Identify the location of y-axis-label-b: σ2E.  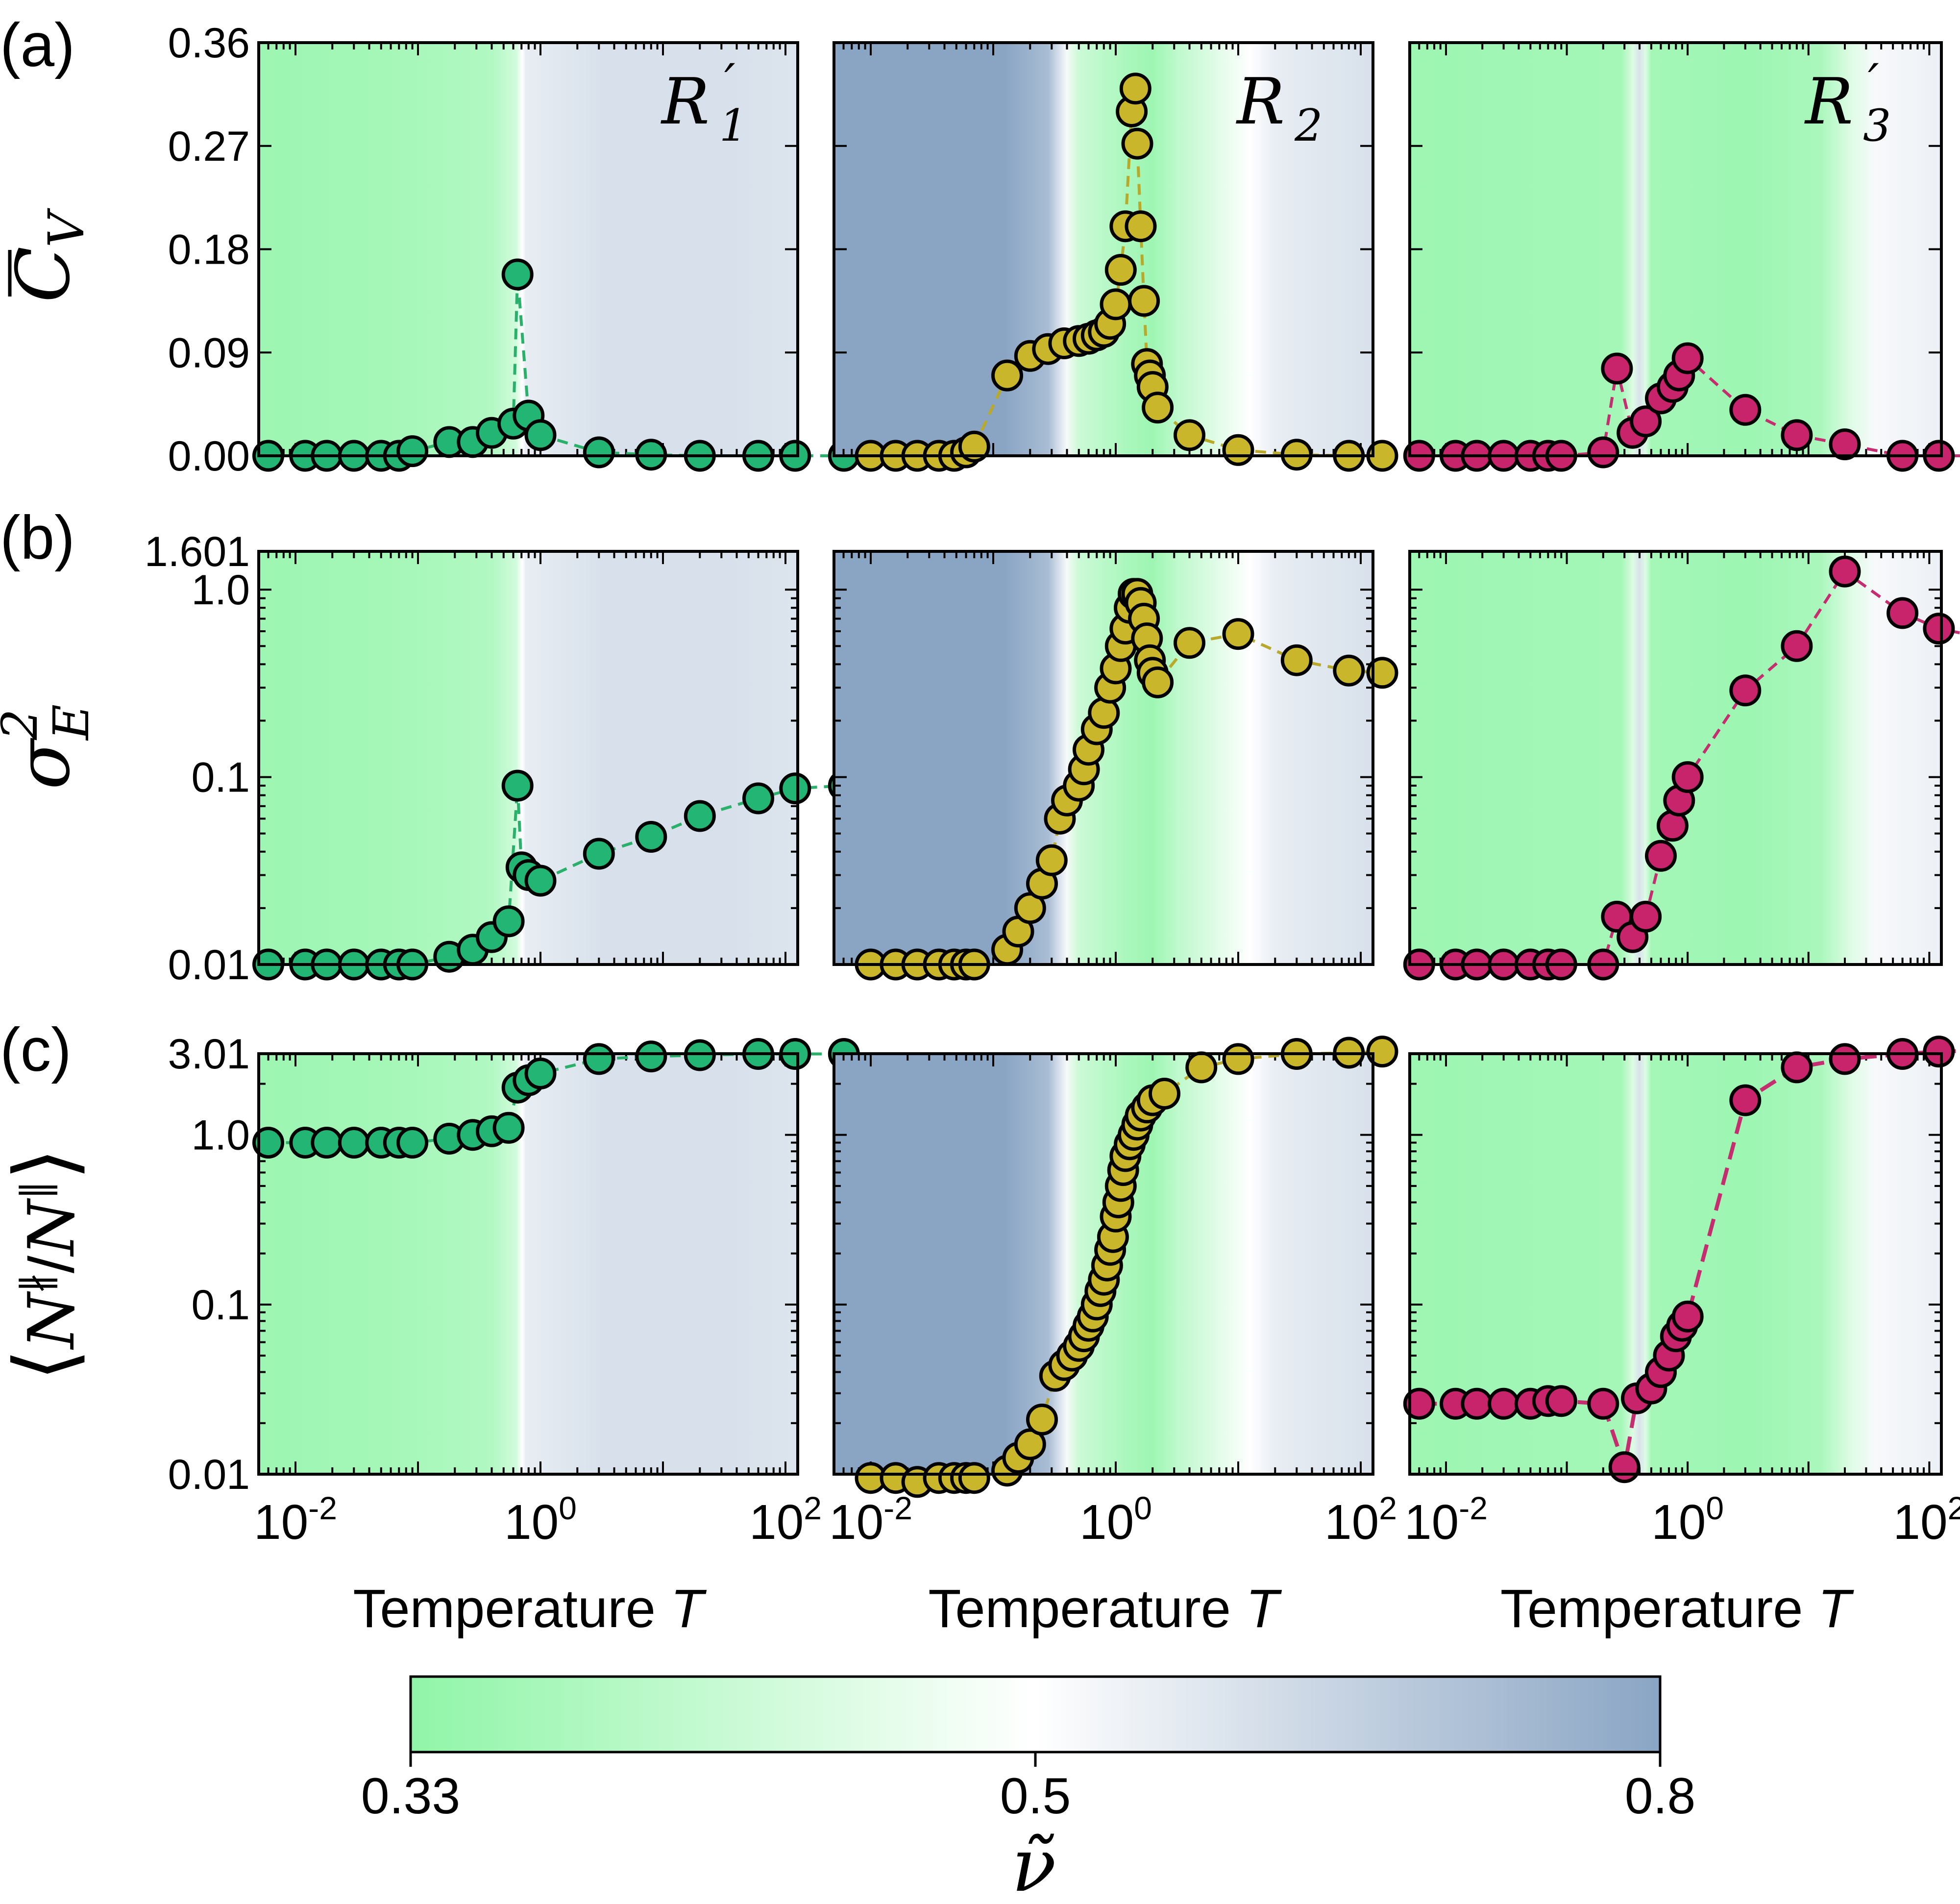
(50, 747).